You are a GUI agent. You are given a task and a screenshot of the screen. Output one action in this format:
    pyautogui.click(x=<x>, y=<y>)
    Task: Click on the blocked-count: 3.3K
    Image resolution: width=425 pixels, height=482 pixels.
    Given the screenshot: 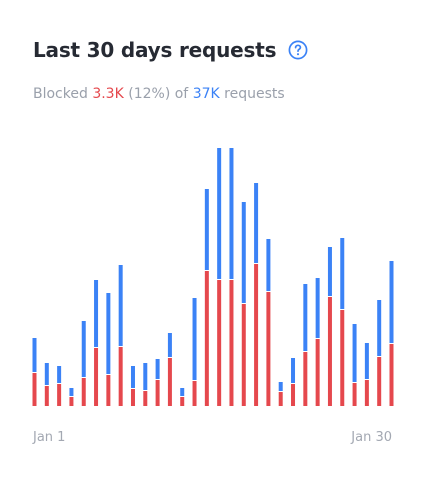 What is the action you would take?
    pyautogui.click(x=108, y=94)
    